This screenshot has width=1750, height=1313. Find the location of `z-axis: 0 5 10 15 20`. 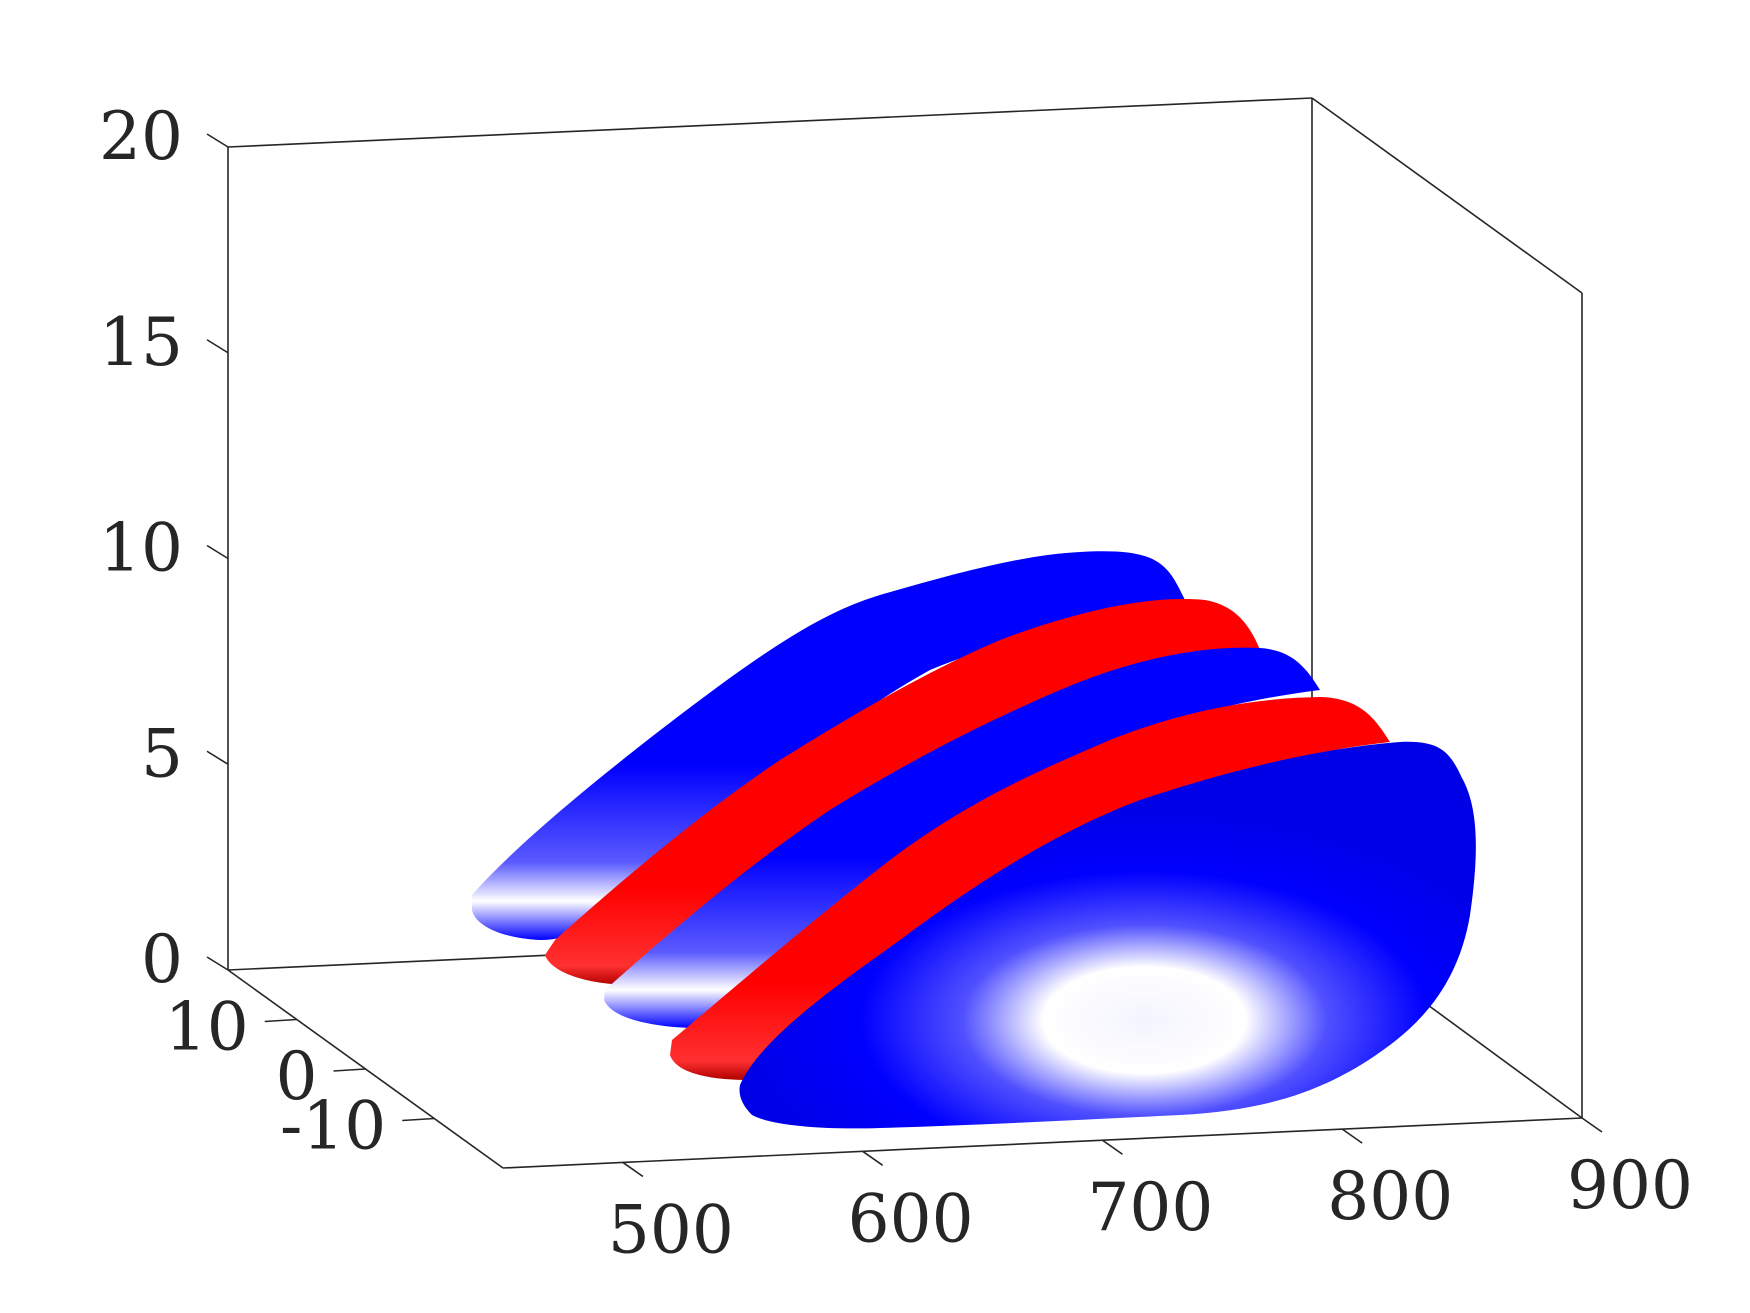

z-axis: 0 5 10 15 20 is located at coordinates (164, 548).